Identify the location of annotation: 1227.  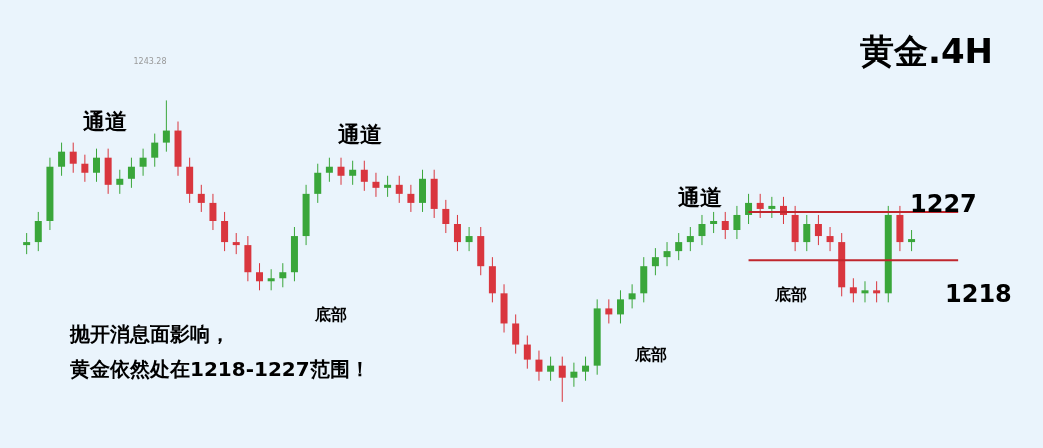
(943, 204).